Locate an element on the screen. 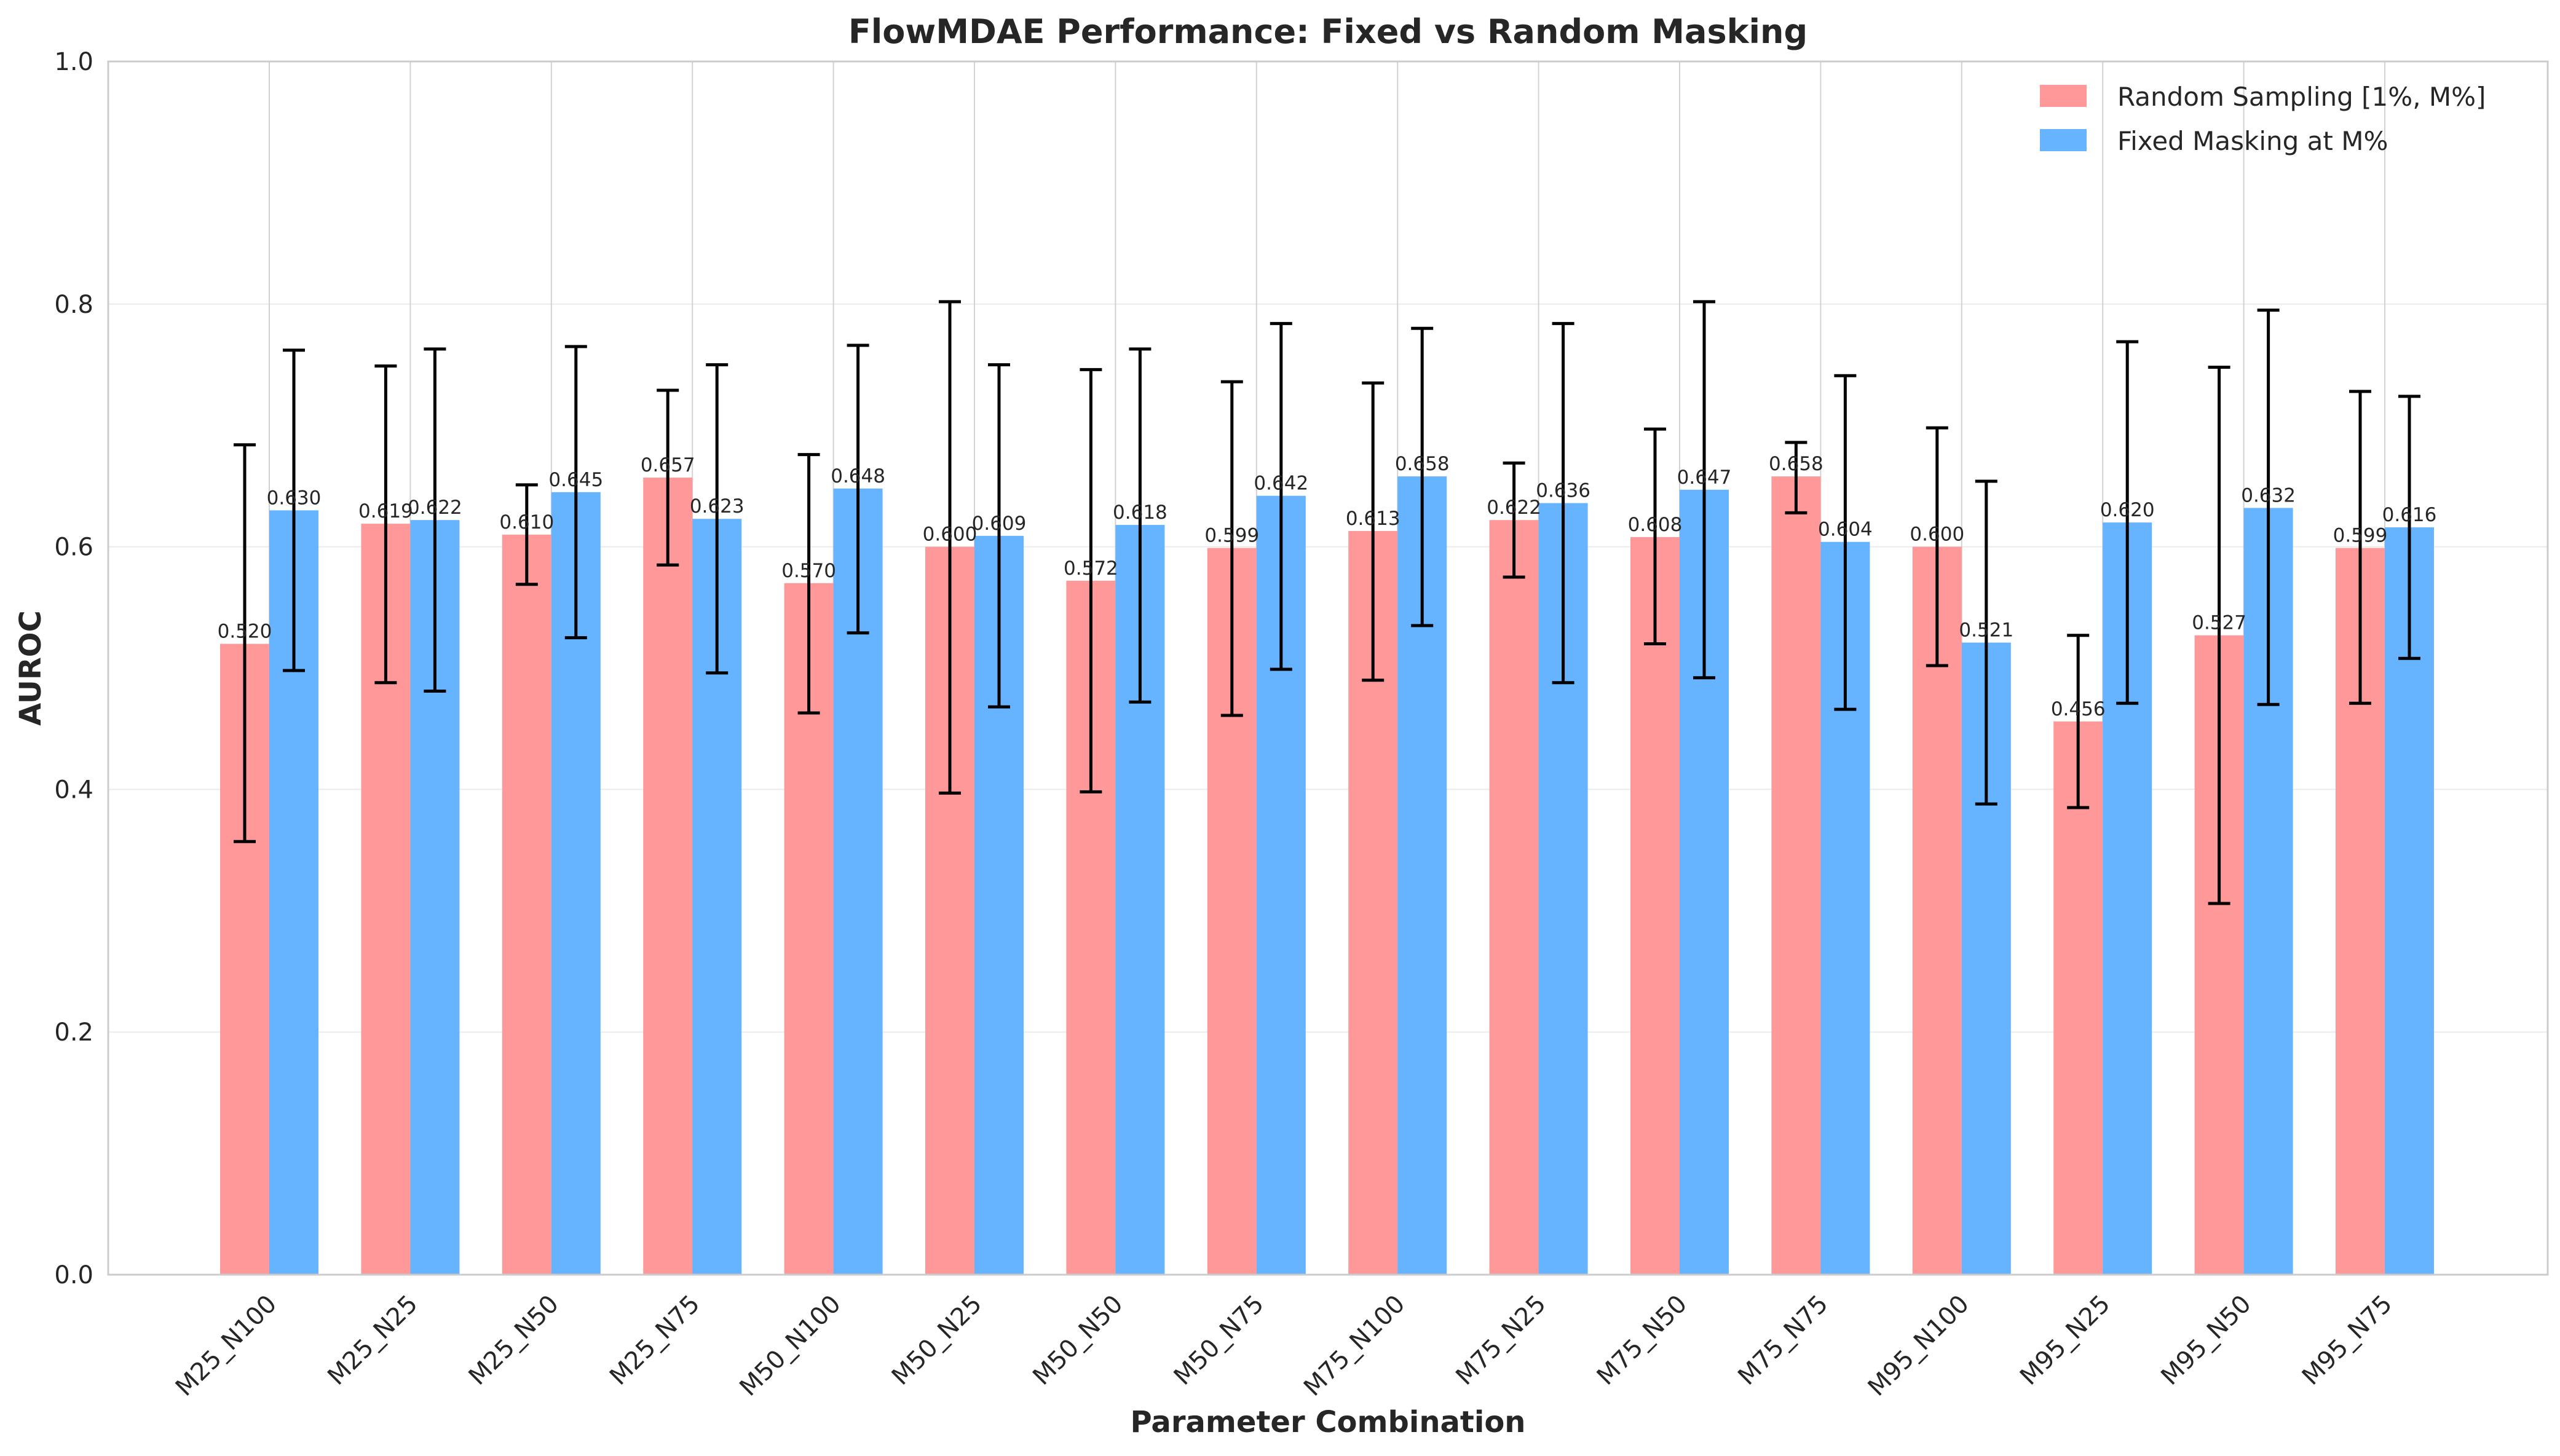  data-label: 0.610 is located at coordinates (526, 522).